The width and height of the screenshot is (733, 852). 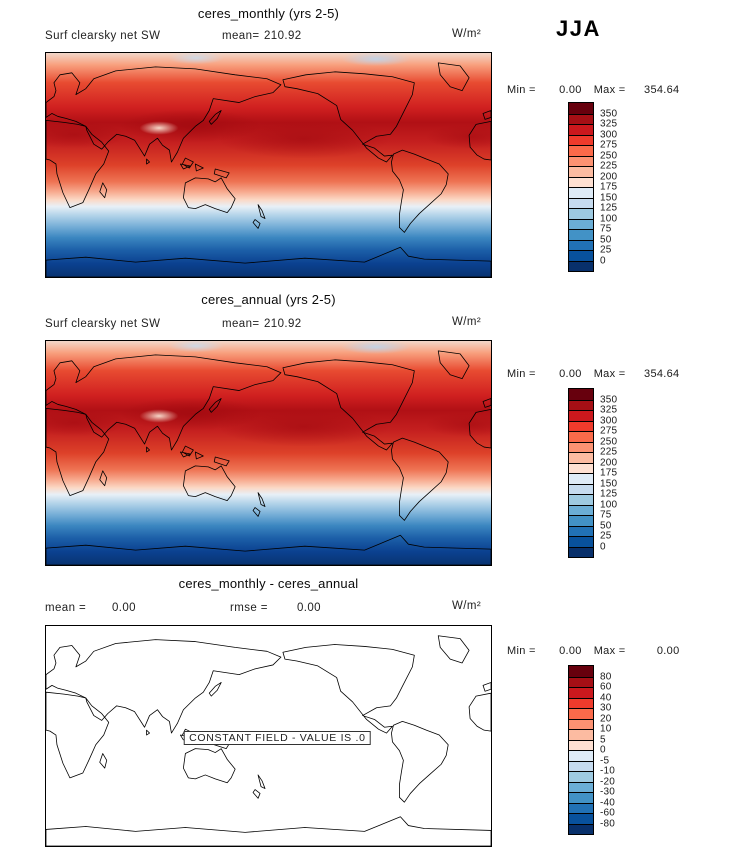 I want to click on colorbar-tick-label: -5, so click(x=605, y=760).